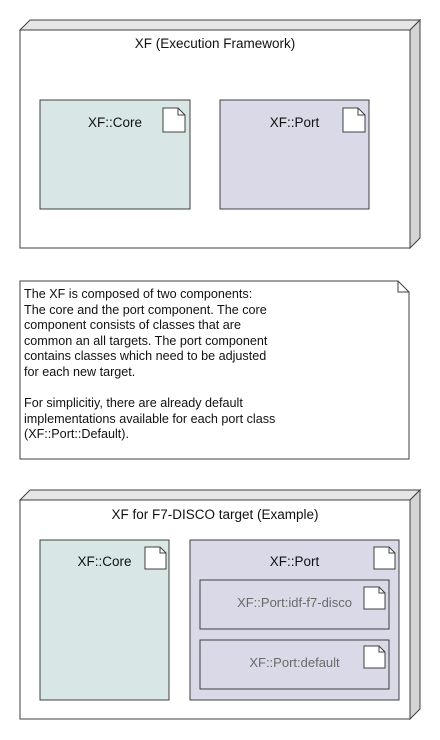 The image size is (440, 740). Describe the element at coordinates (294, 154) in the screenshot. I see `component-xf-port` at that location.